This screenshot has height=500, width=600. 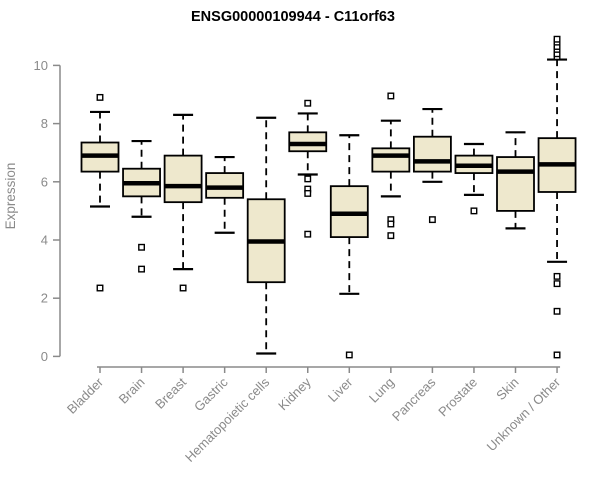 I want to click on box-unknown-other, so click(x=557, y=197).